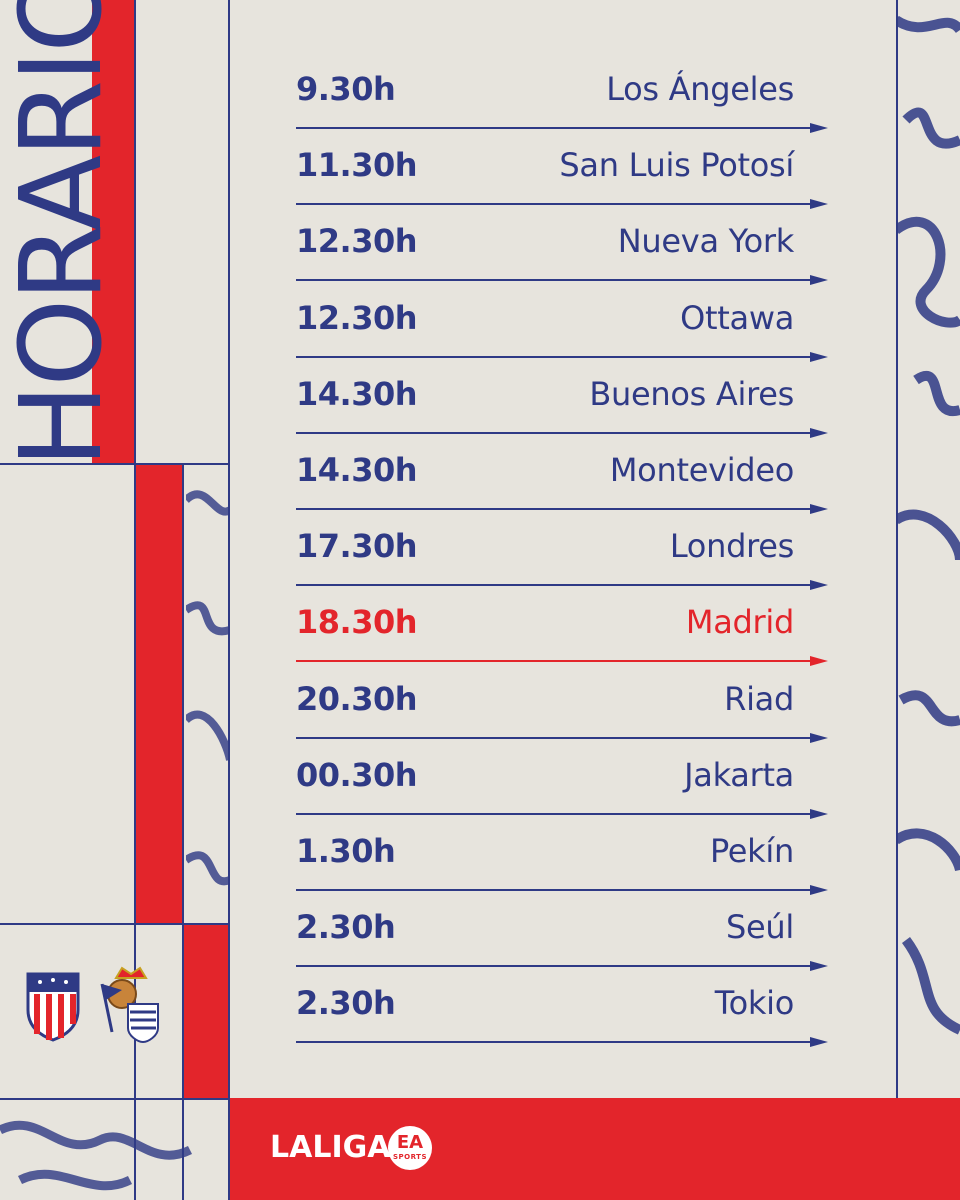 This screenshot has height=1200, width=960. I want to click on schedule-row: 11.30h San Luis Potosí, so click(564, 184).